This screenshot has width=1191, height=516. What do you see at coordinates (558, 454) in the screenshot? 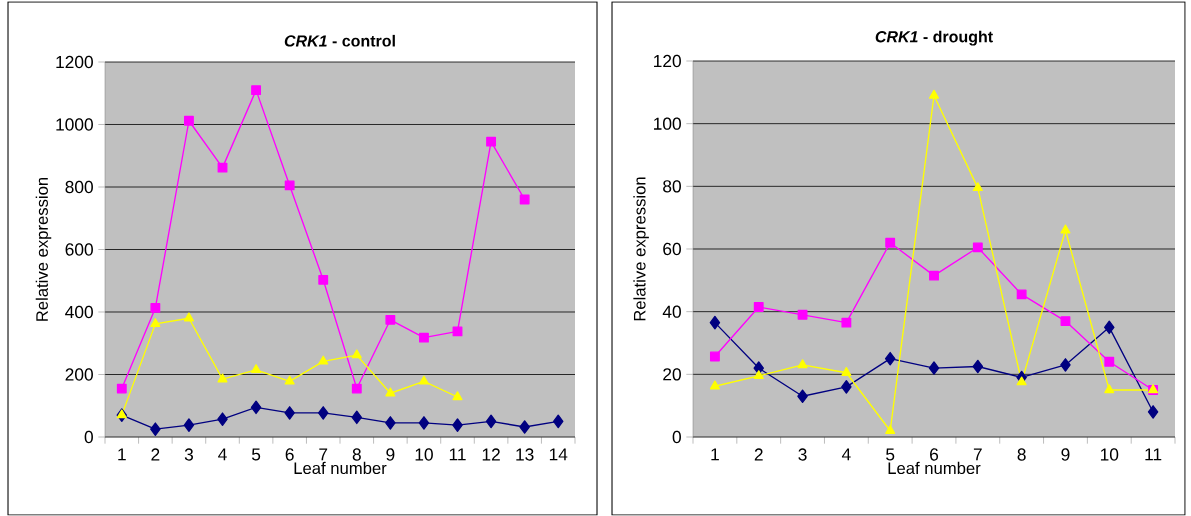
I see `x-tick-label: 14` at bounding box center [558, 454].